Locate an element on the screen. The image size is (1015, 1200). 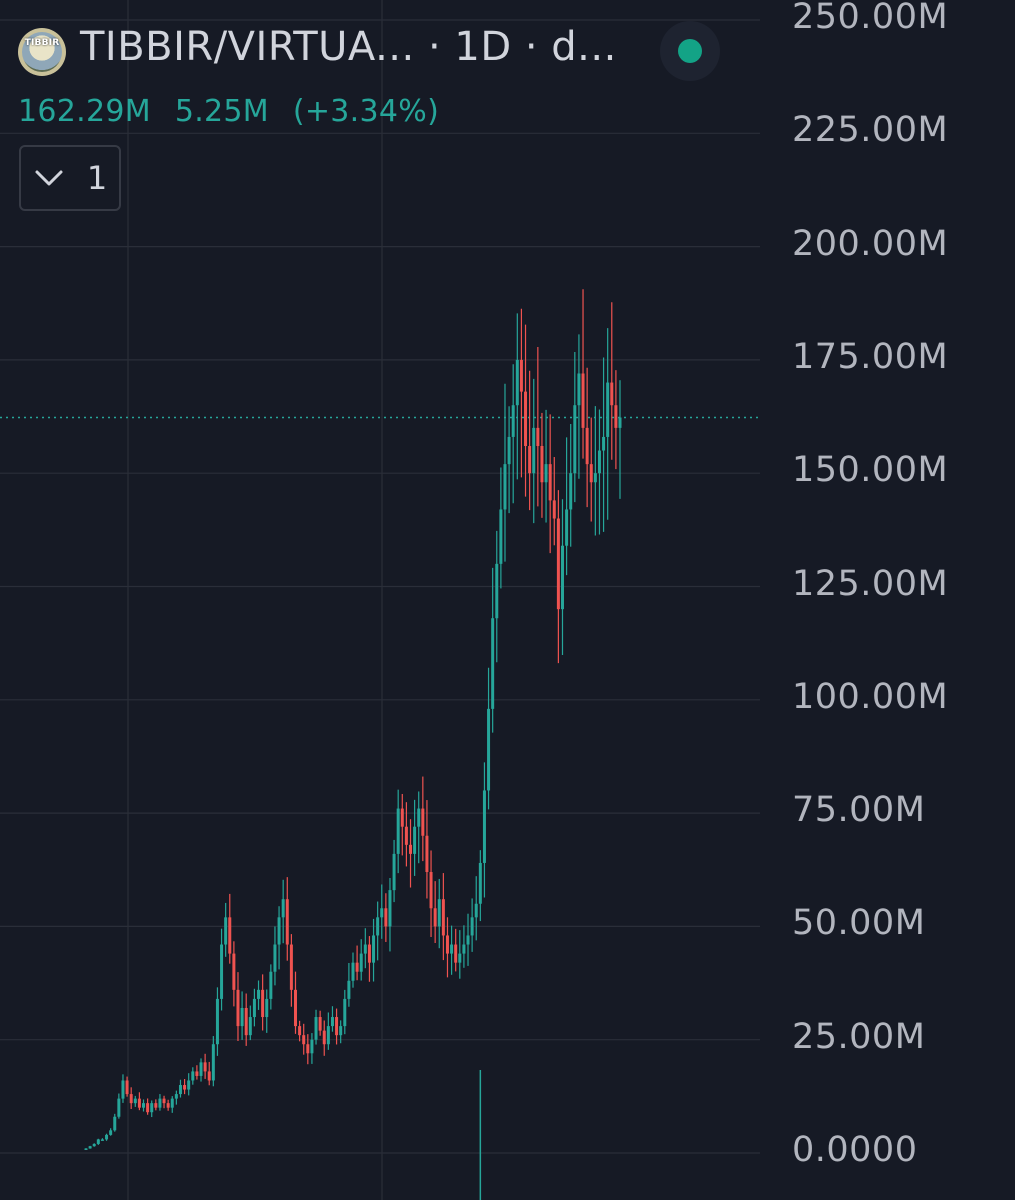
price-row: 162.29M 5.25M (+3.34%) is located at coordinates (235, 111).